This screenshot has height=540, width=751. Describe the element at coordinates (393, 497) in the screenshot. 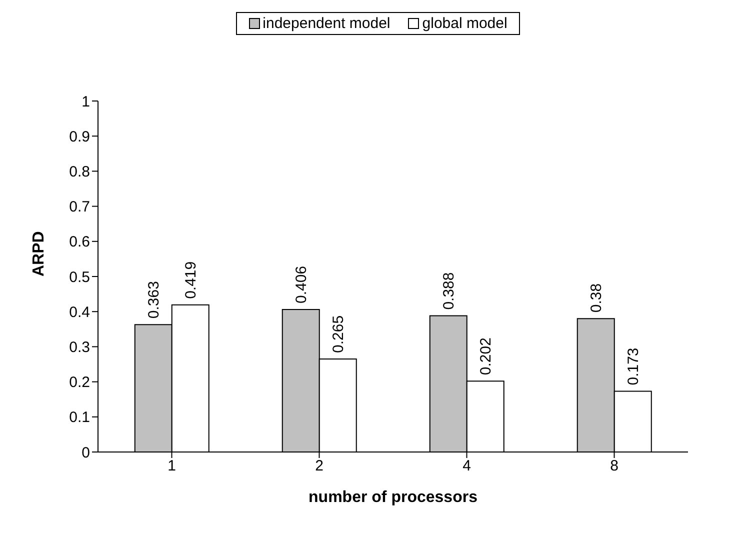

I see `x-axis-title: number of processors` at that location.